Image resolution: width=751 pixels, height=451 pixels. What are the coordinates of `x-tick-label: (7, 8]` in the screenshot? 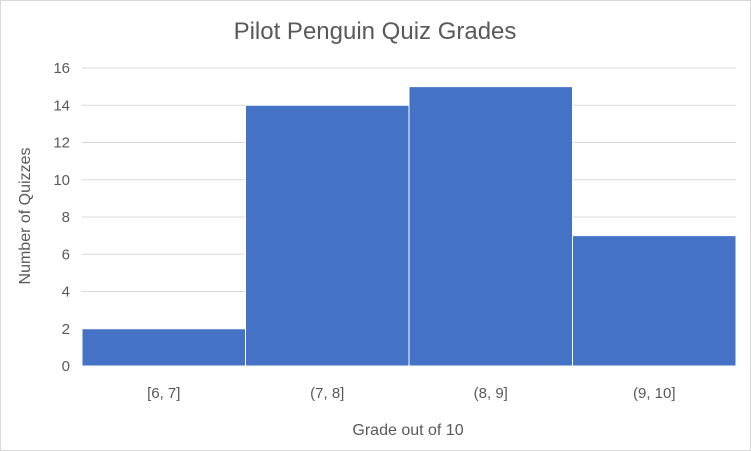 It's located at (327, 393).